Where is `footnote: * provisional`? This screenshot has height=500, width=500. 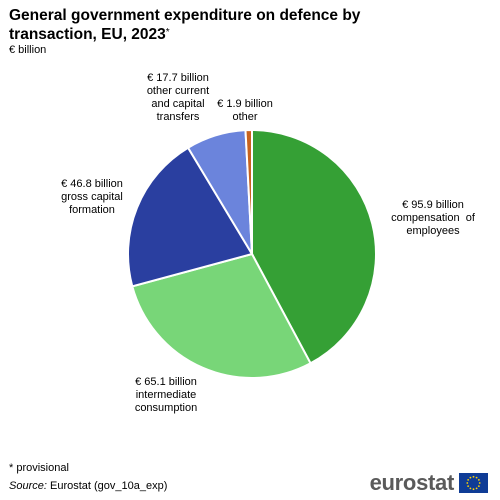
footnote: * provisional is located at coordinates (39, 468).